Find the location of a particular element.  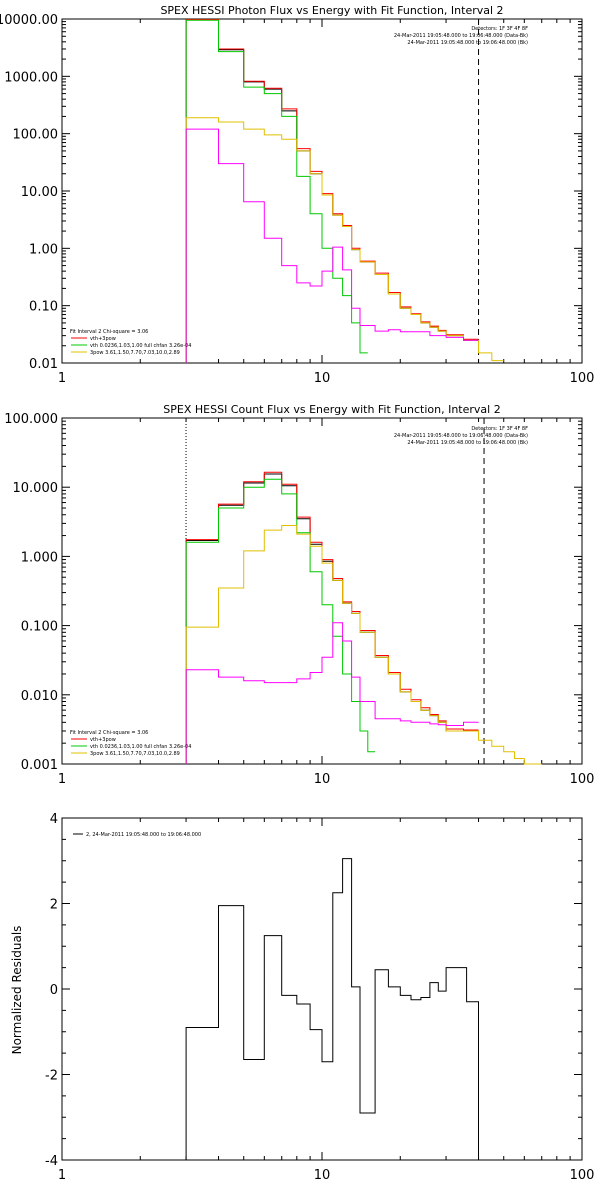

panel1-legend-3pow: 3pow 3.61,1.50,7.70,7.03,10.0,2.89 is located at coordinates (135, 353).